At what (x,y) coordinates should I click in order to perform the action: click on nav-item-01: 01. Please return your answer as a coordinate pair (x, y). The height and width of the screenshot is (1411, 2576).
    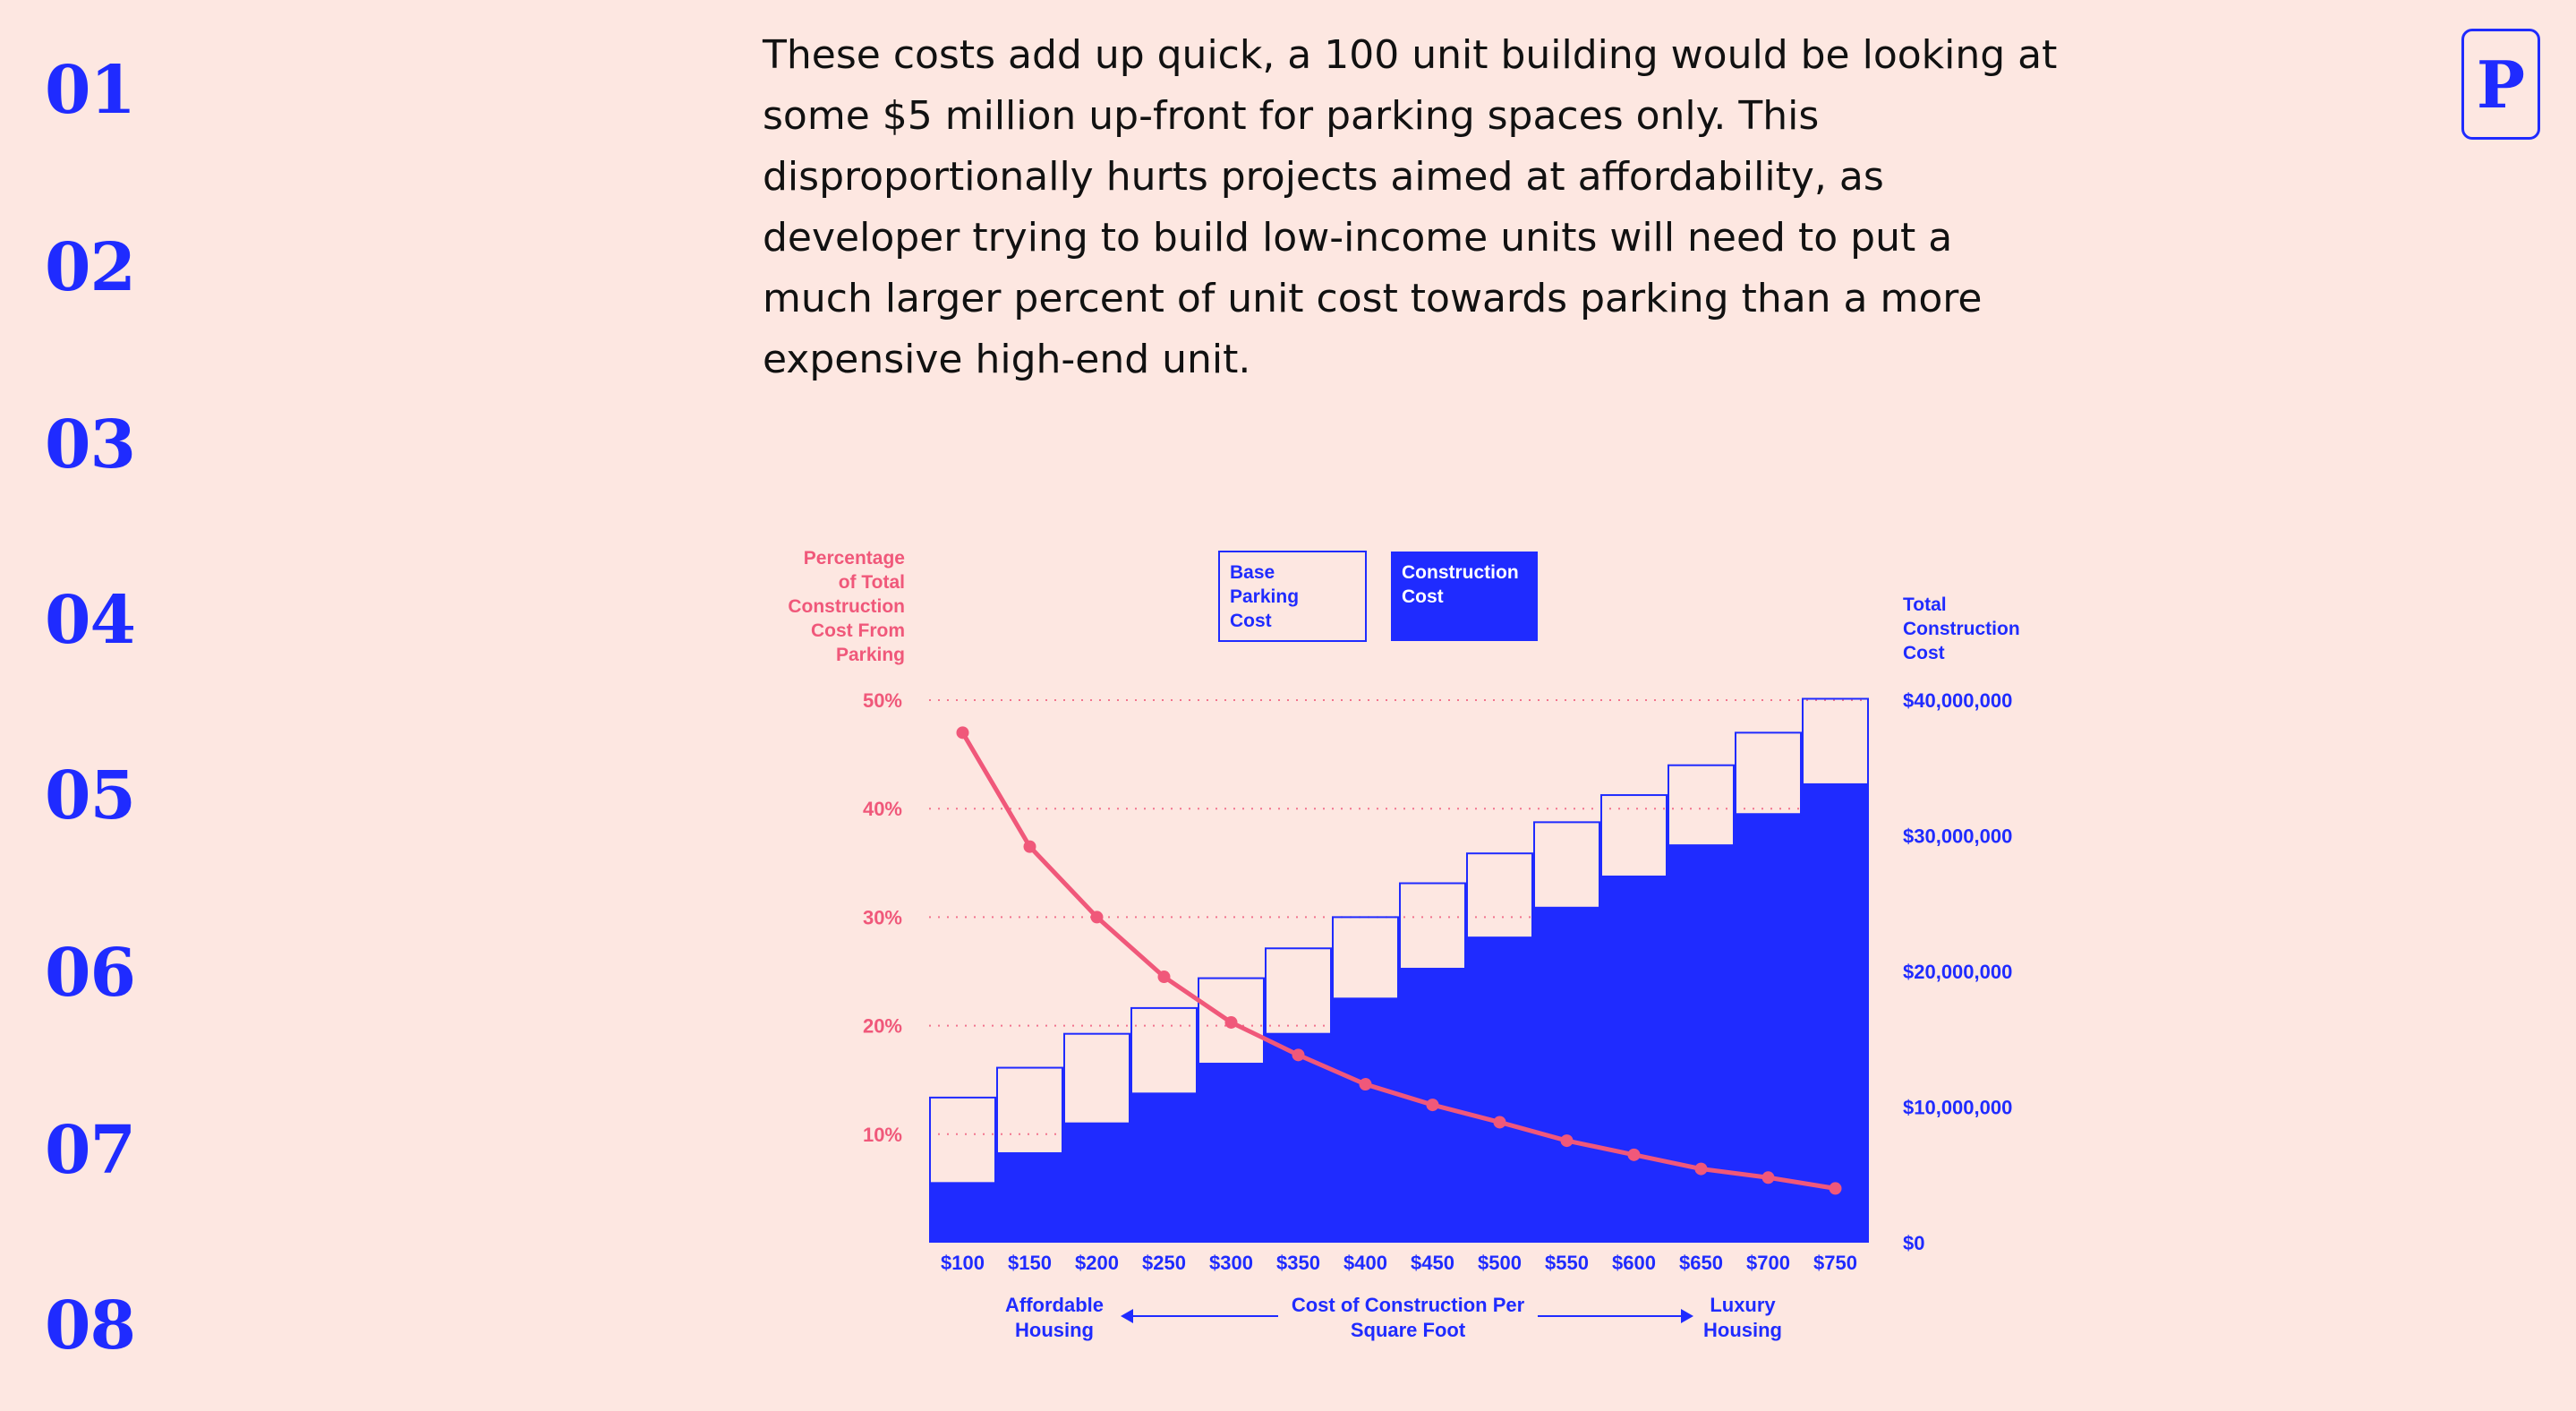
    Looking at the image, I should click on (90, 90).